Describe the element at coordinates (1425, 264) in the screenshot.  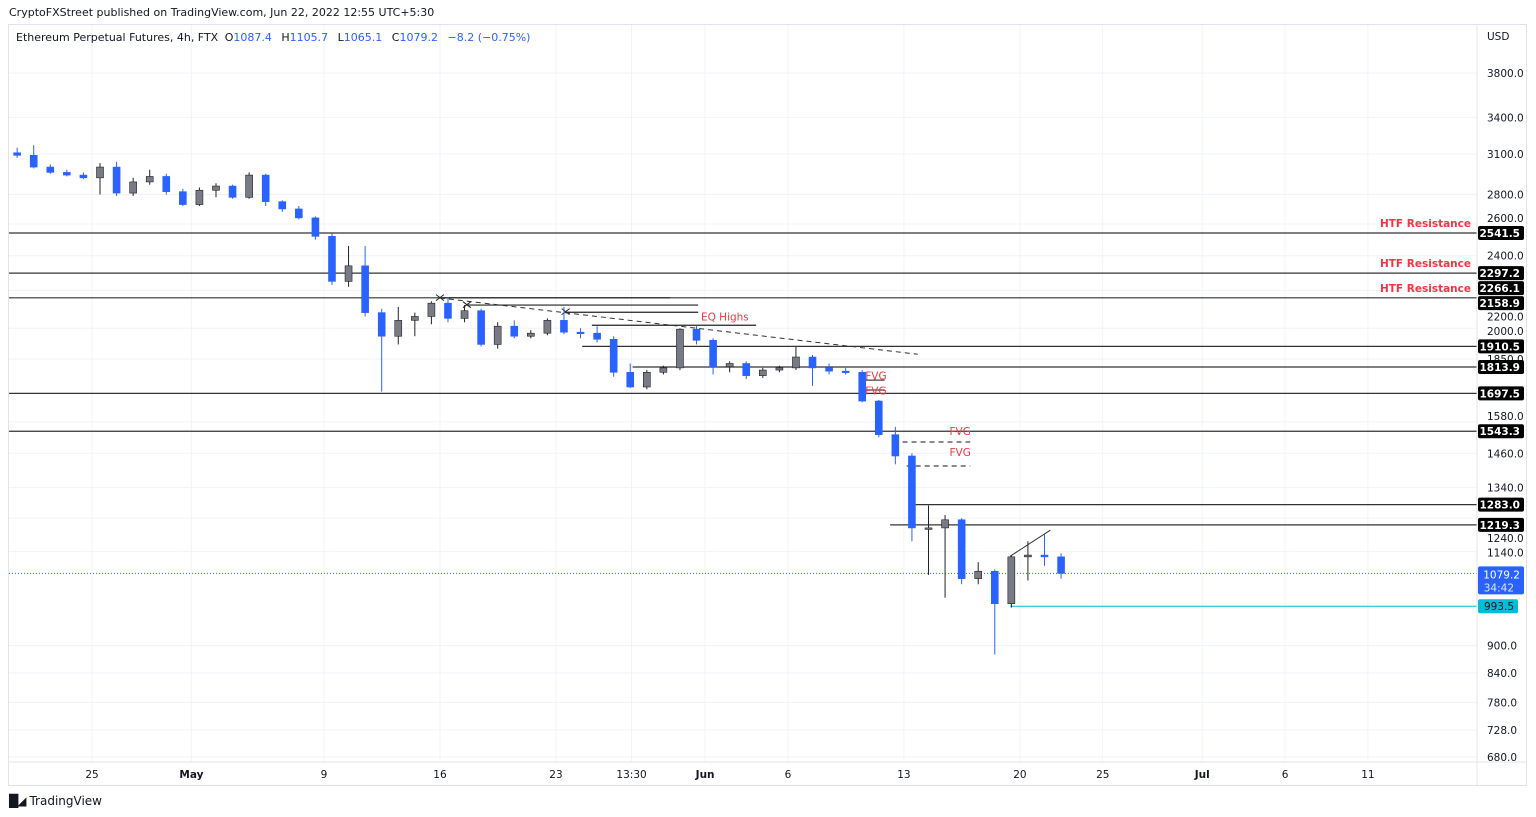
I see `htf-resistance-label: HTF Resistance` at that location.